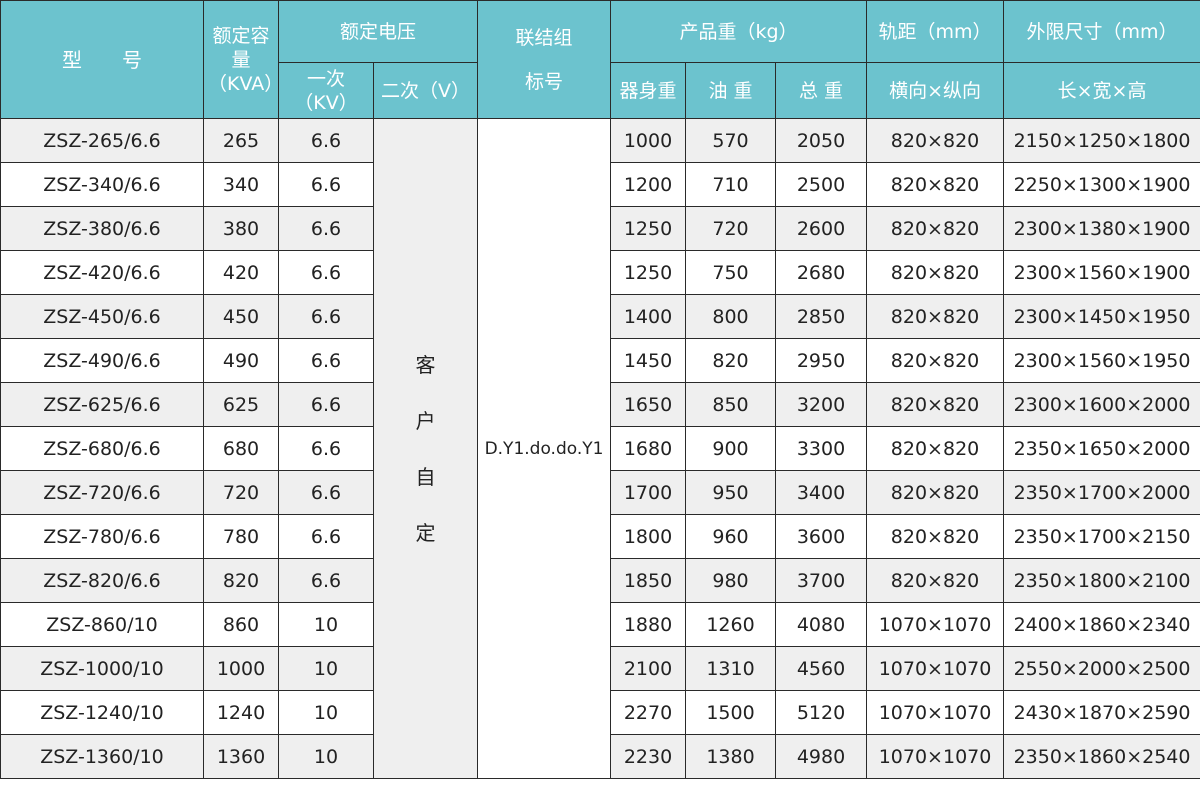 The width and height of the screenshot is (1200, 785). Describe the element at coordinates (731, 756) in the screenshot. I see `cell-oil-weight: 1380` at that location.